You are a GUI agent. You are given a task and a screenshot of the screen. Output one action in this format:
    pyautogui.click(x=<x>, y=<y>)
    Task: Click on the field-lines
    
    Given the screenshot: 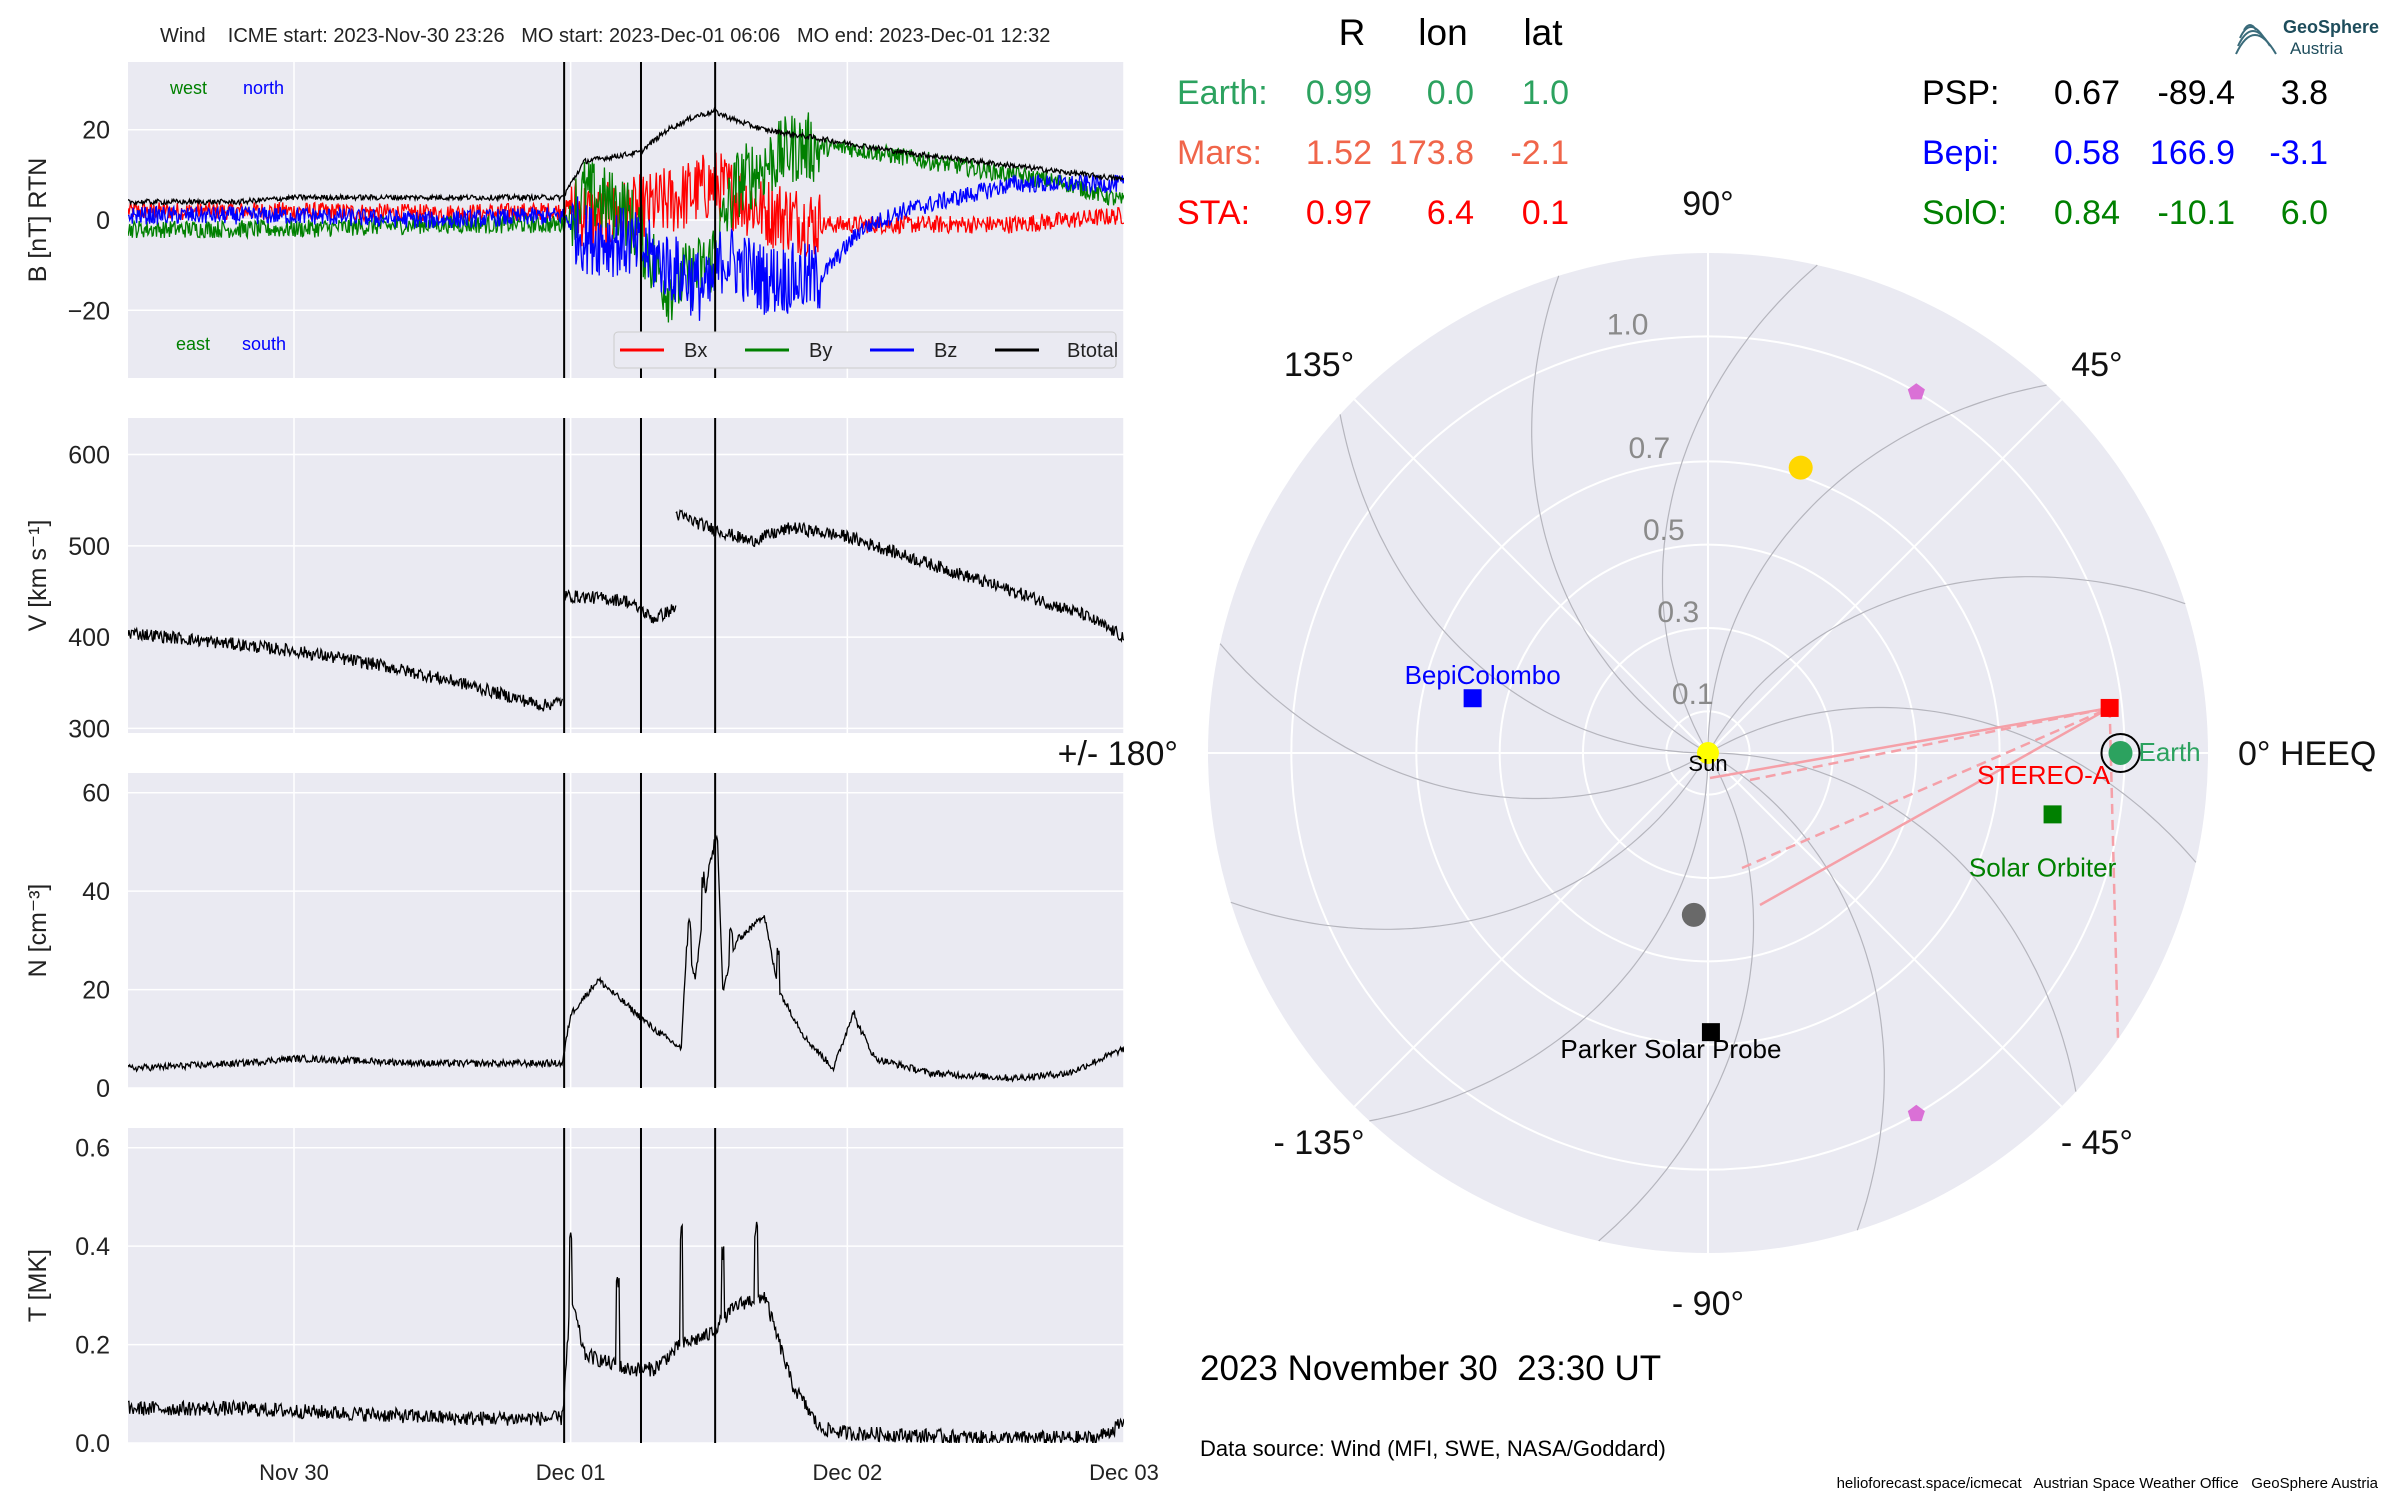 What is the action you would take?
    pyautogui.click(x=1914, y=873)
    